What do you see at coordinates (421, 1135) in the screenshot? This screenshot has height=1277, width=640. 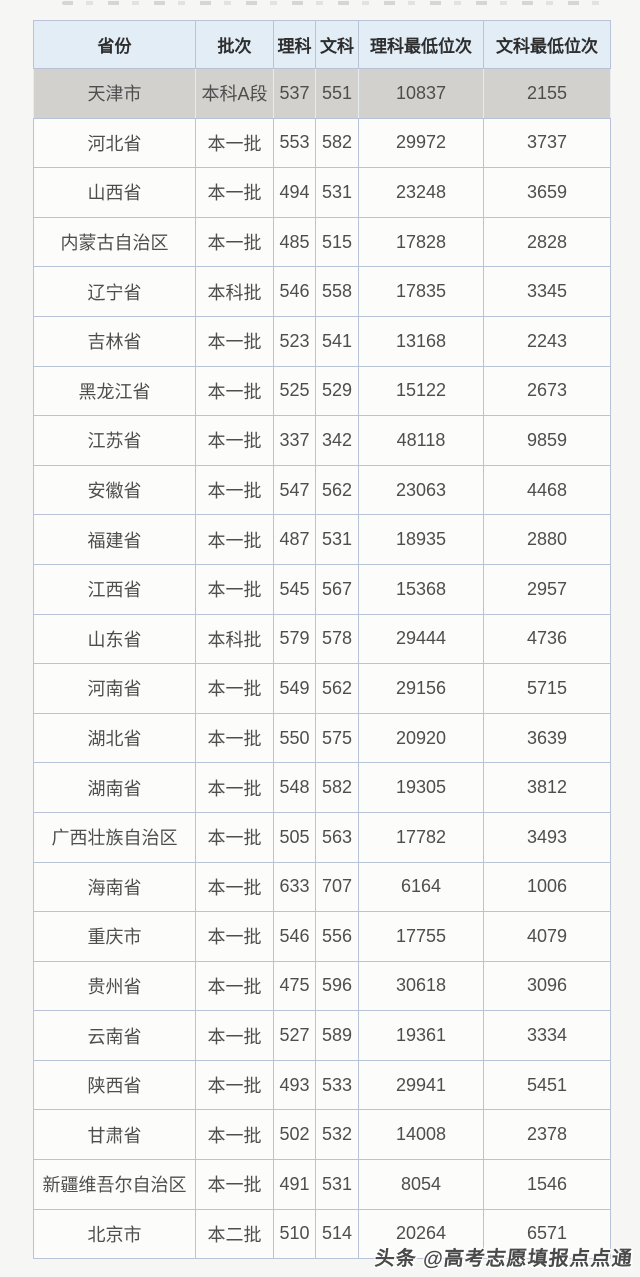 I see `cell-sci_min_rank: 14008` at bounding box center [421, 1135].